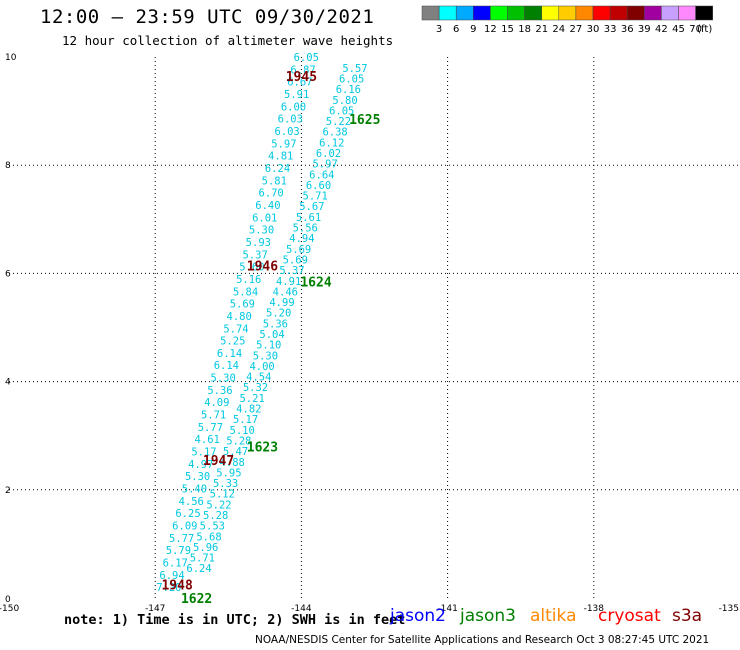  What do you see at coordinates (248, 410) in the screenshot?
I see `swh-value: 4.82` at bounding box center [248, 410].